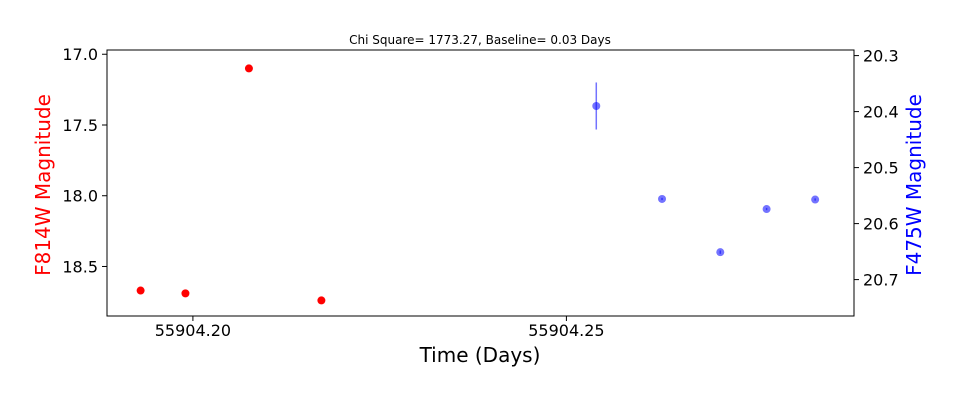 The width and height of the screenshot is (960, 400). I want to click on right-y-tick-label: 20.6, so click(881, 224).